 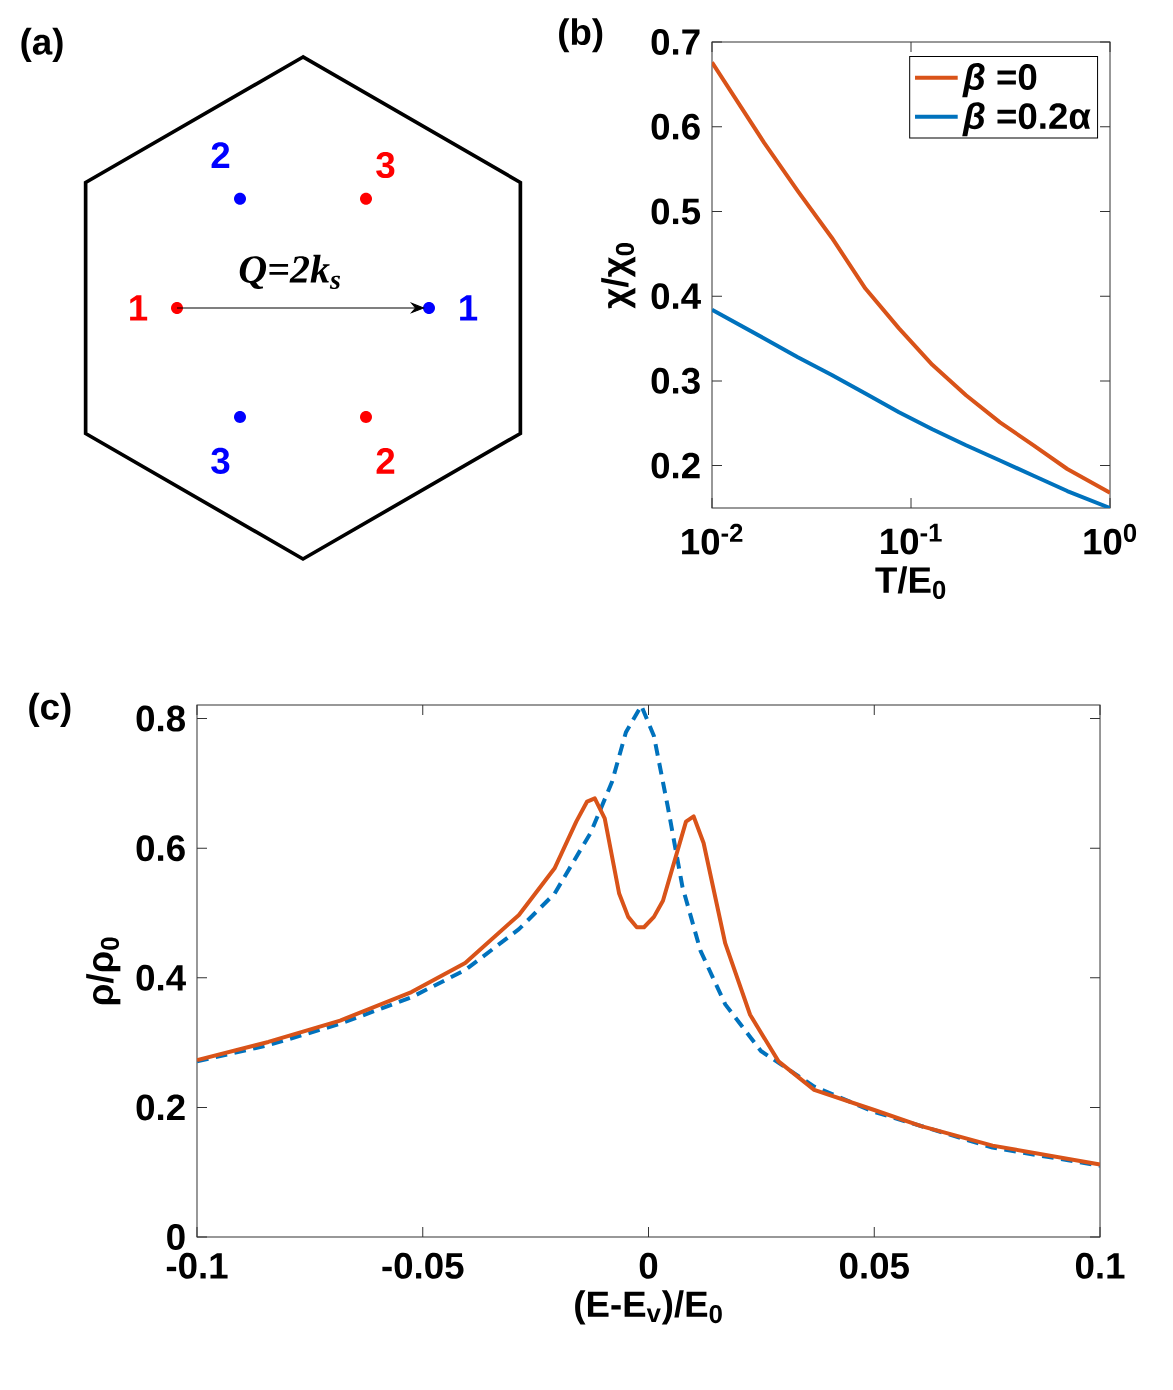 I want to click on y-tick-label: 0.5, so click(x=676, y=211).